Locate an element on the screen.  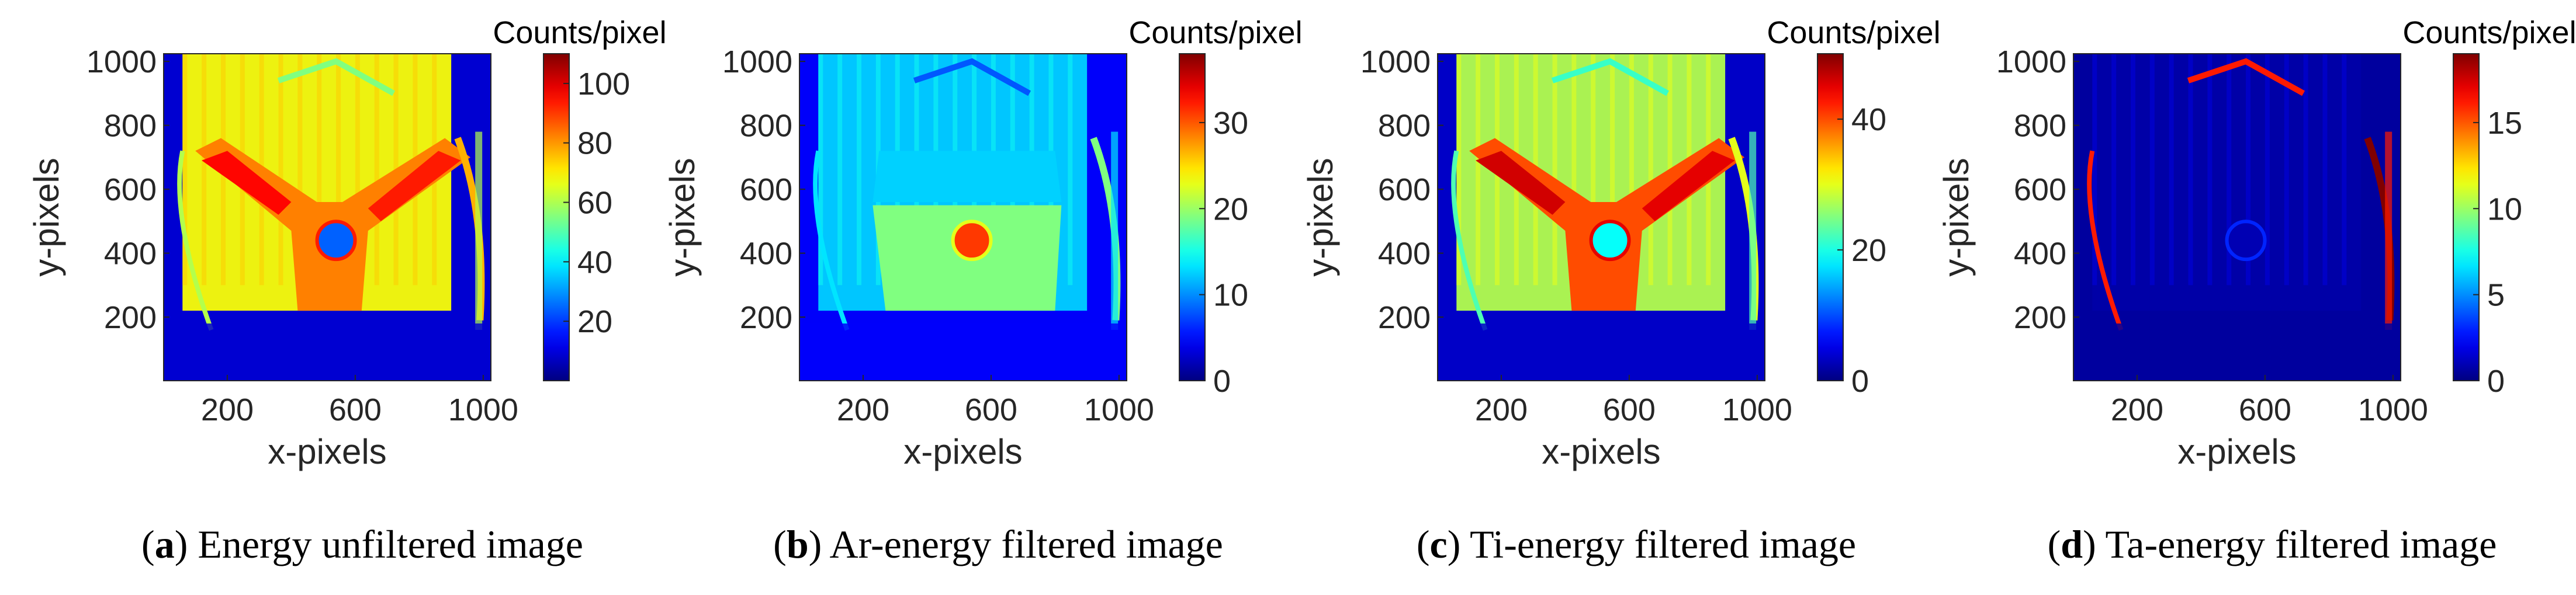
colorbar-tick-label: 15 is located at coordinates (2504, 123).